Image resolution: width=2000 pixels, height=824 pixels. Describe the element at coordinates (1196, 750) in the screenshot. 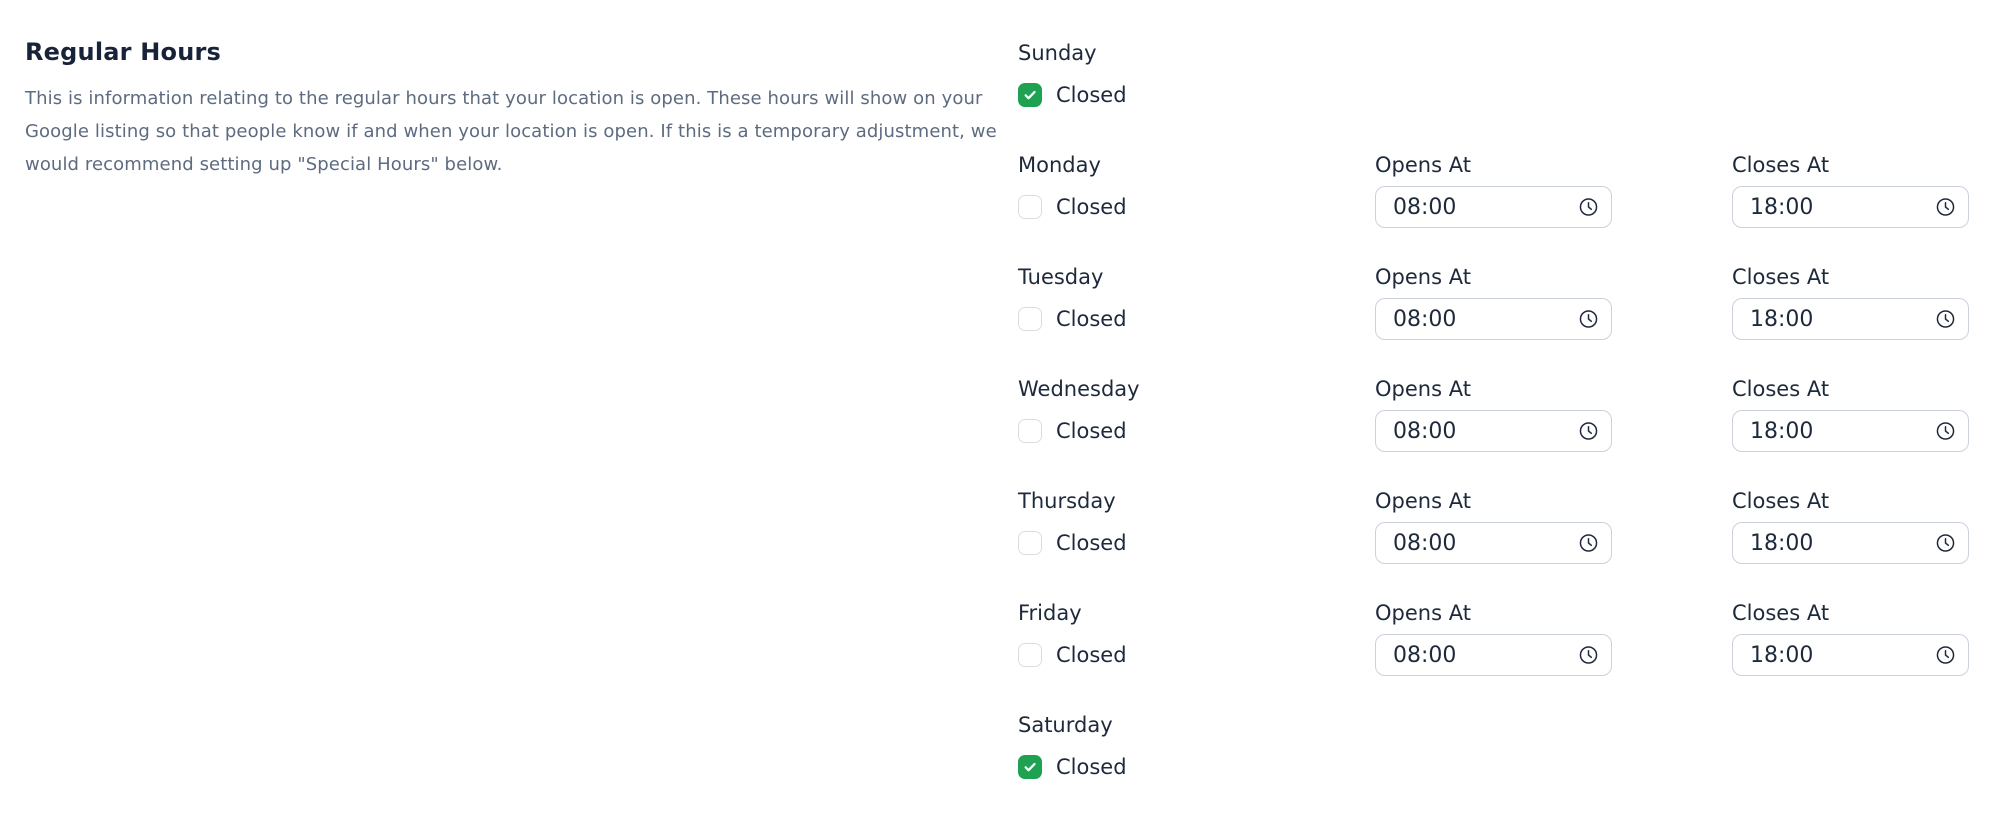

I see `day-column: Saturday Closed` at that location.